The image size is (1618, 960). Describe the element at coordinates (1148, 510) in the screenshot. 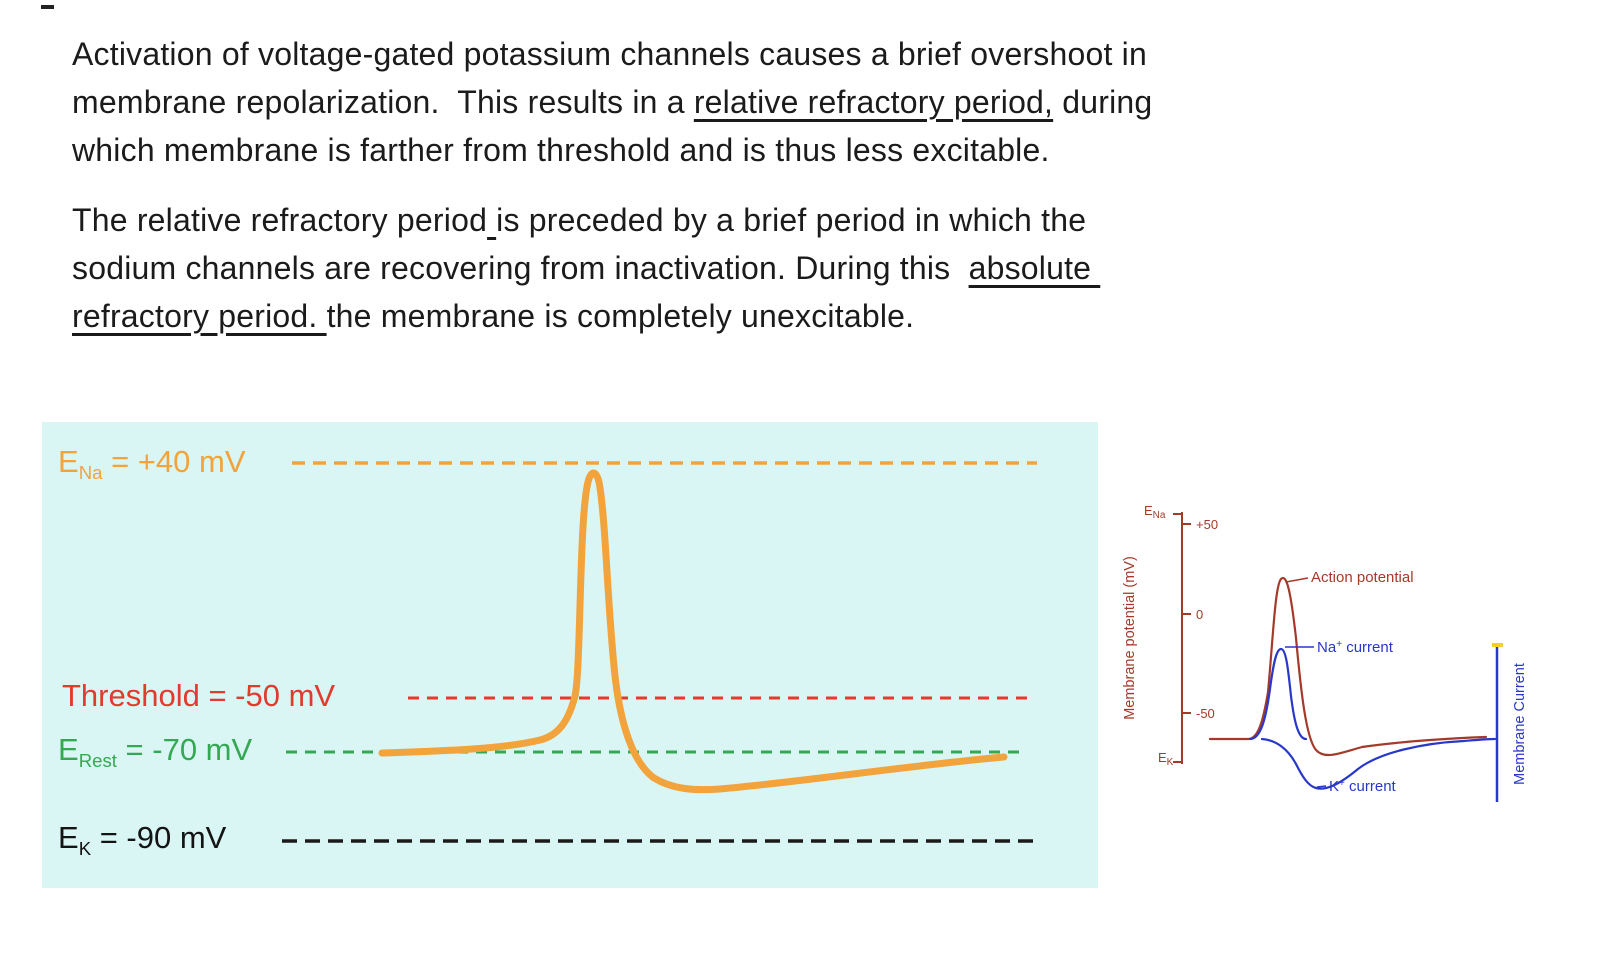

I see `ena-axis-base: E` at that location.